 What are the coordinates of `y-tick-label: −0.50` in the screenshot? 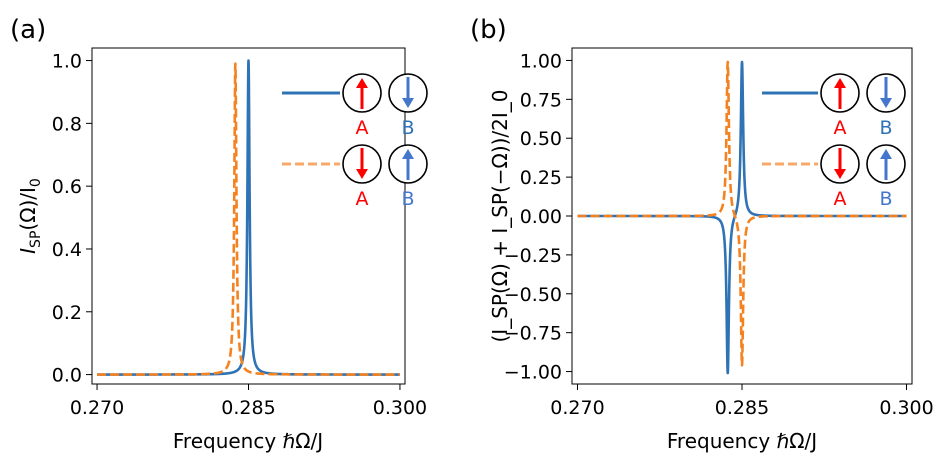 It's located at (533, 295).